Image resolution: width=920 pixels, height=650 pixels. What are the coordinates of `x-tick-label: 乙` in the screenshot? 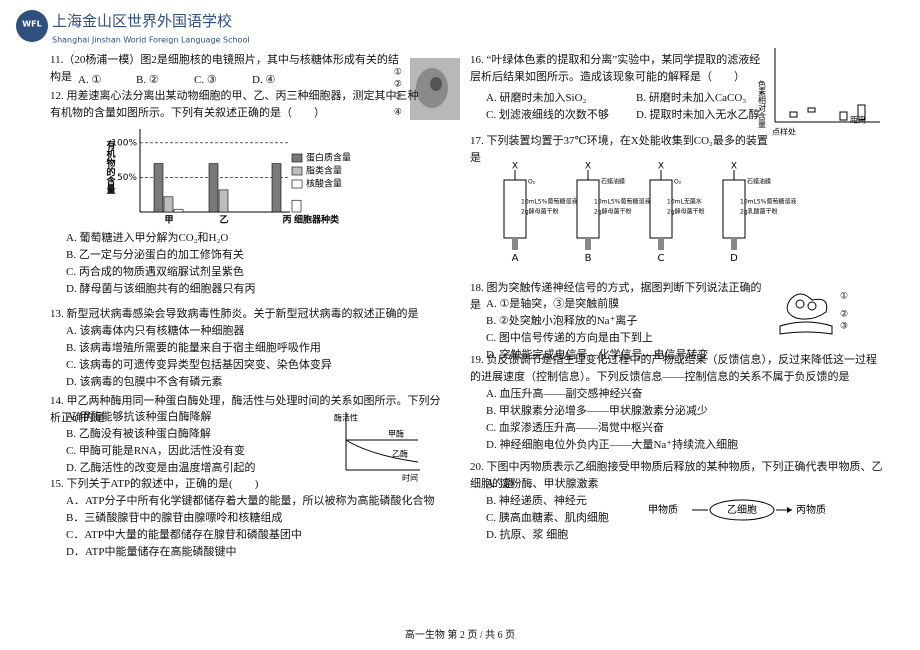 It's located at (223, 220).